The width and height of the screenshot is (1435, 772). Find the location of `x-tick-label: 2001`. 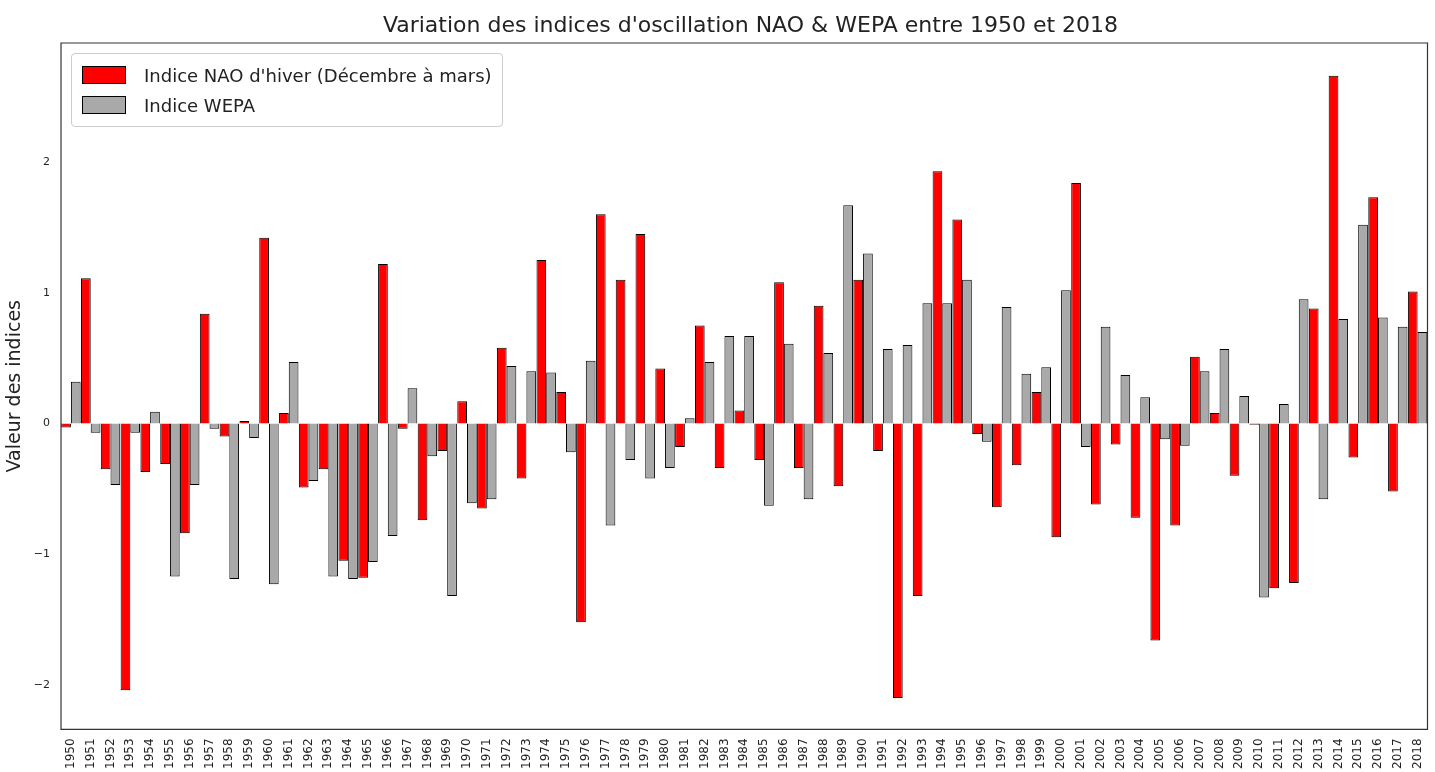

x-tick-label: 2001 is located at coordinates (1080, 754).